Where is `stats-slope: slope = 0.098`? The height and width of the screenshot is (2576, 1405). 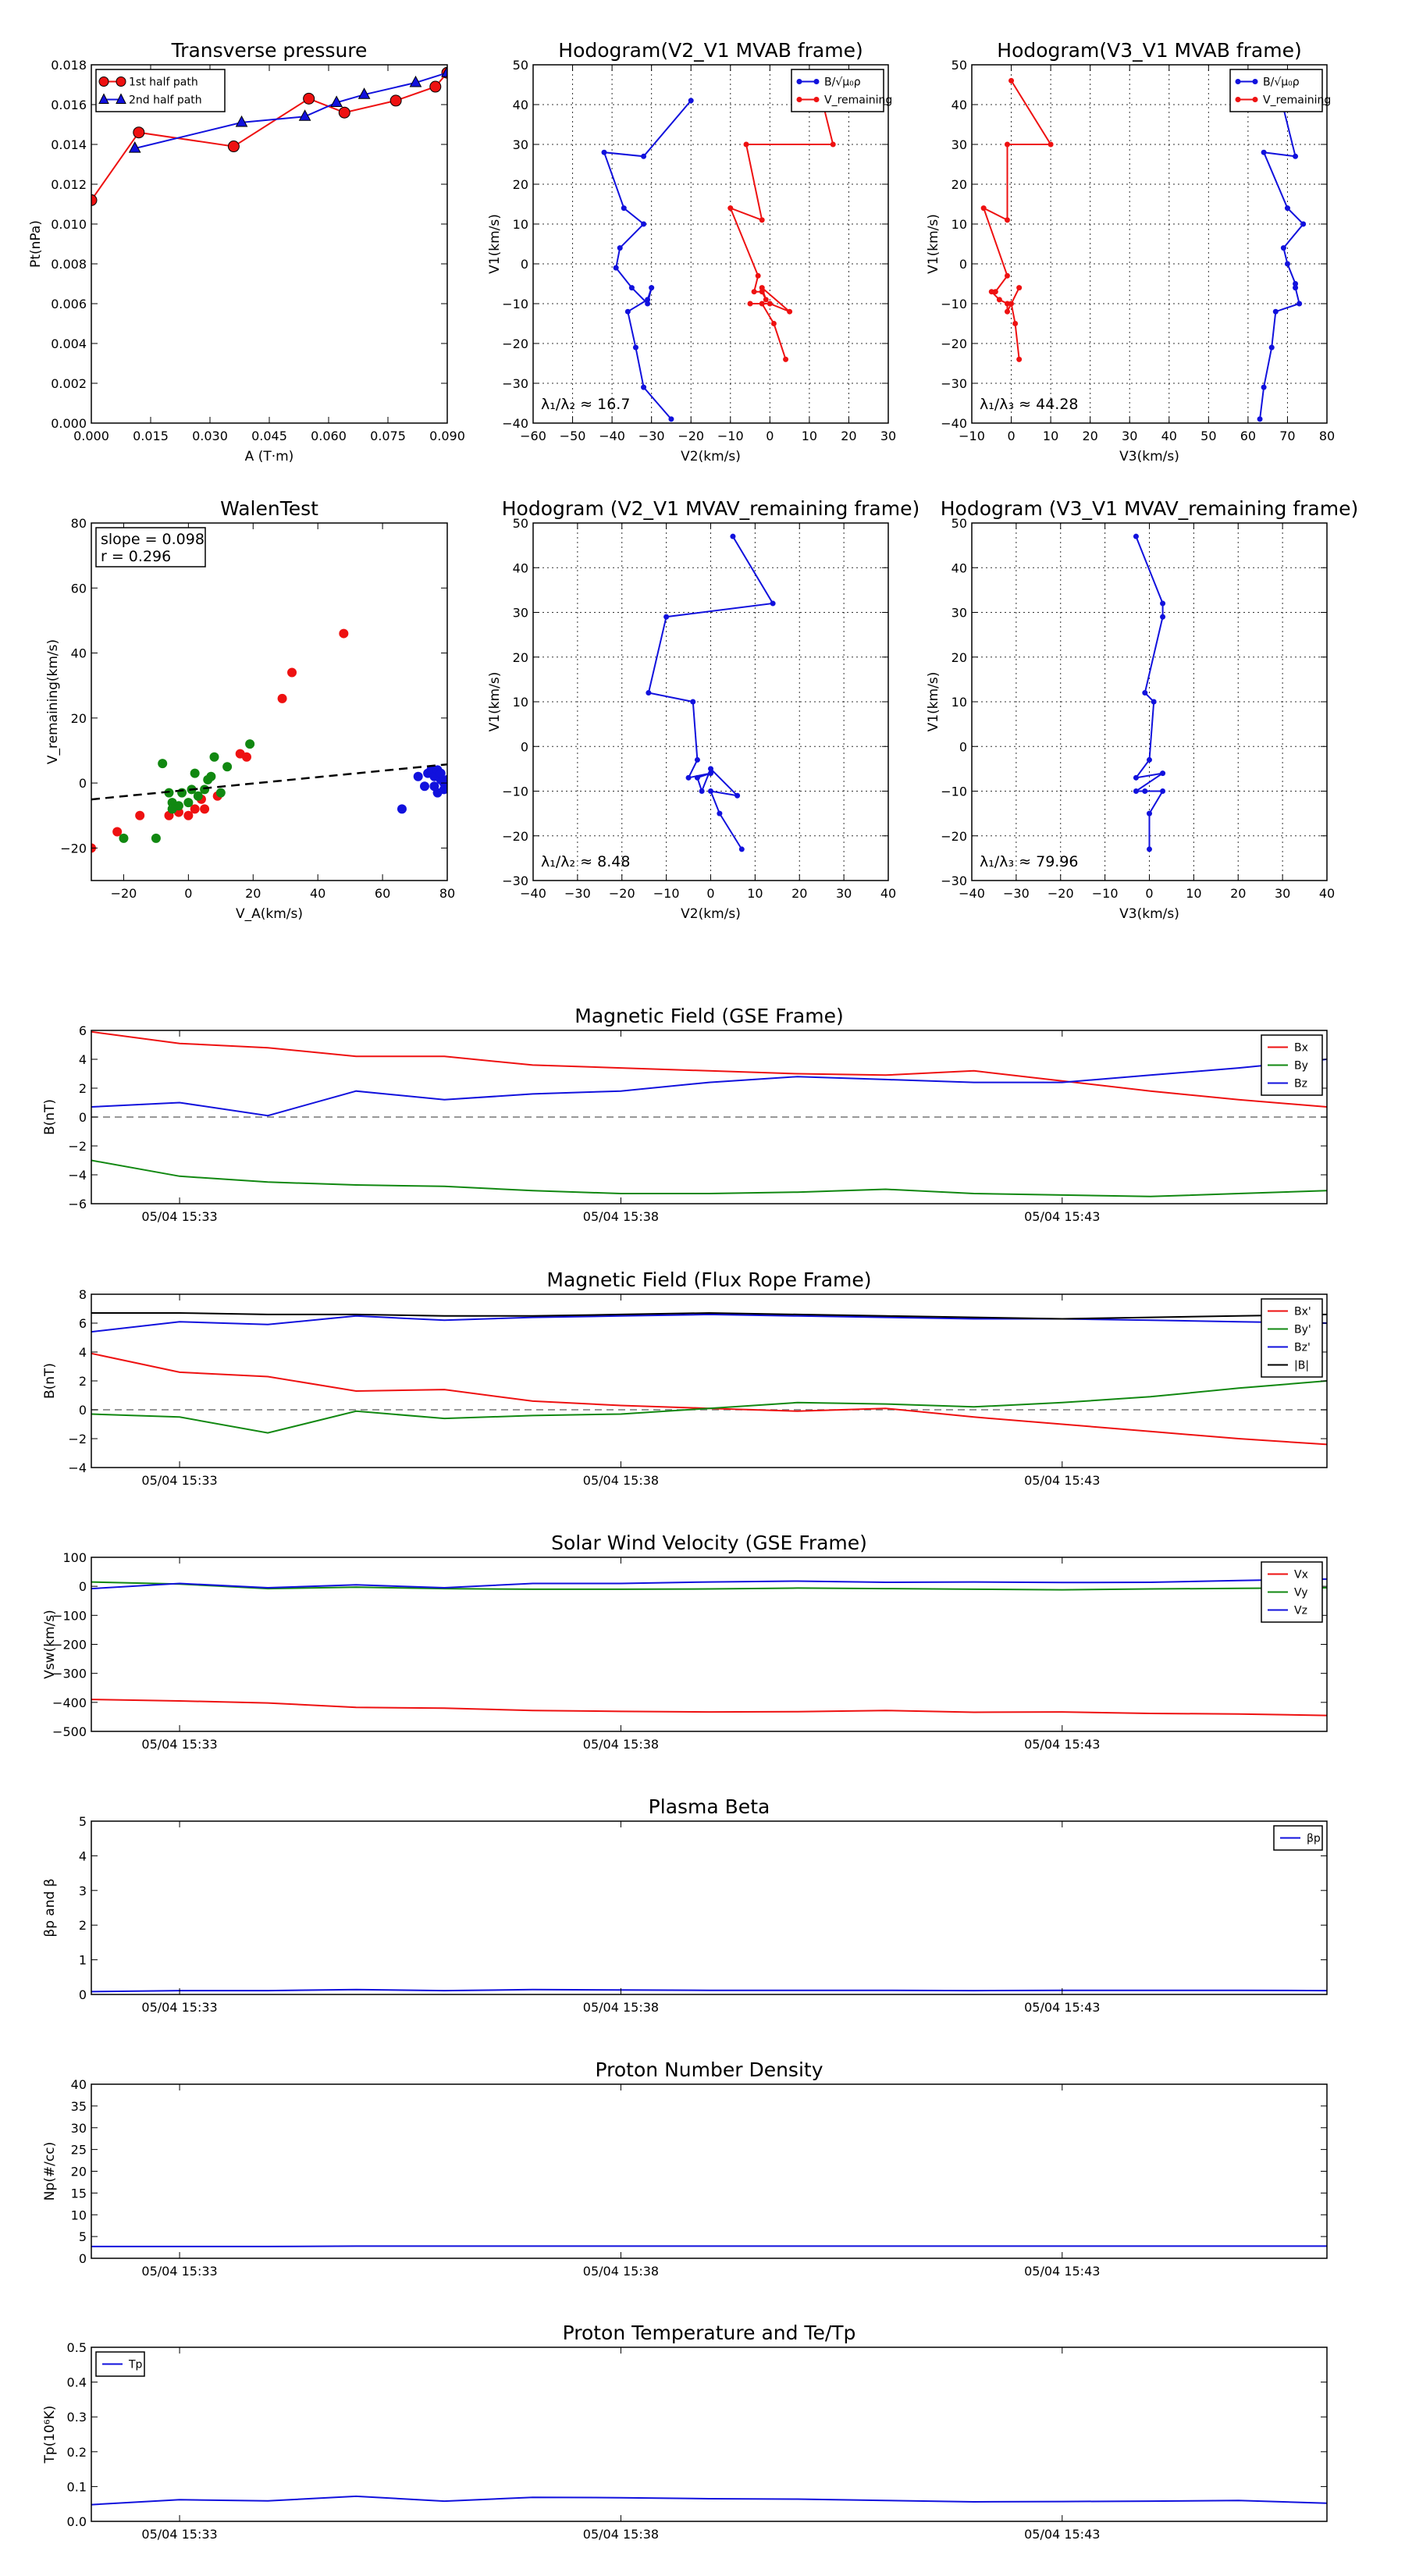 stats-slope: slope = 0.098 is located at coordinates (153, 539).